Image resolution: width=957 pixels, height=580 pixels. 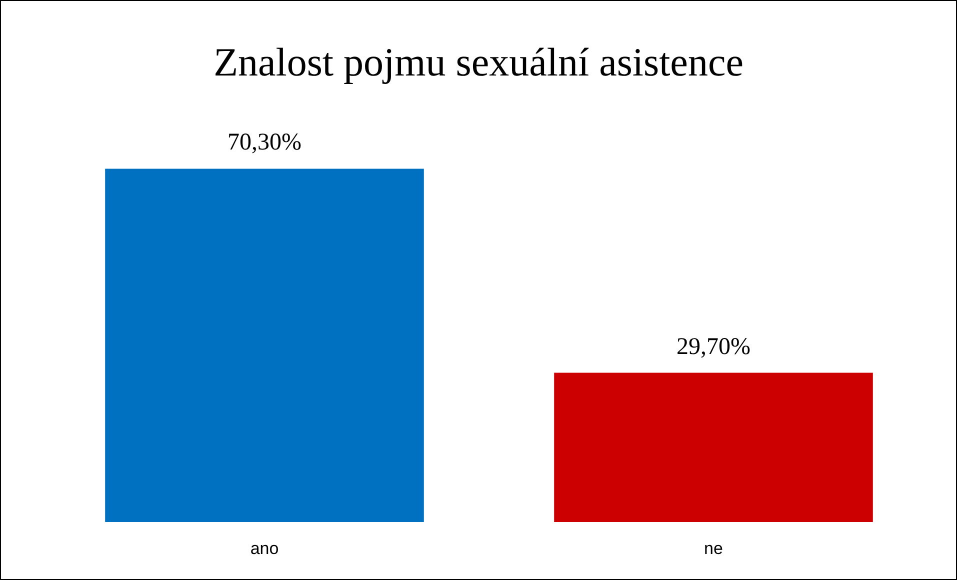 I want to click on x-tick-label: ano, so click(x=264, y=548).